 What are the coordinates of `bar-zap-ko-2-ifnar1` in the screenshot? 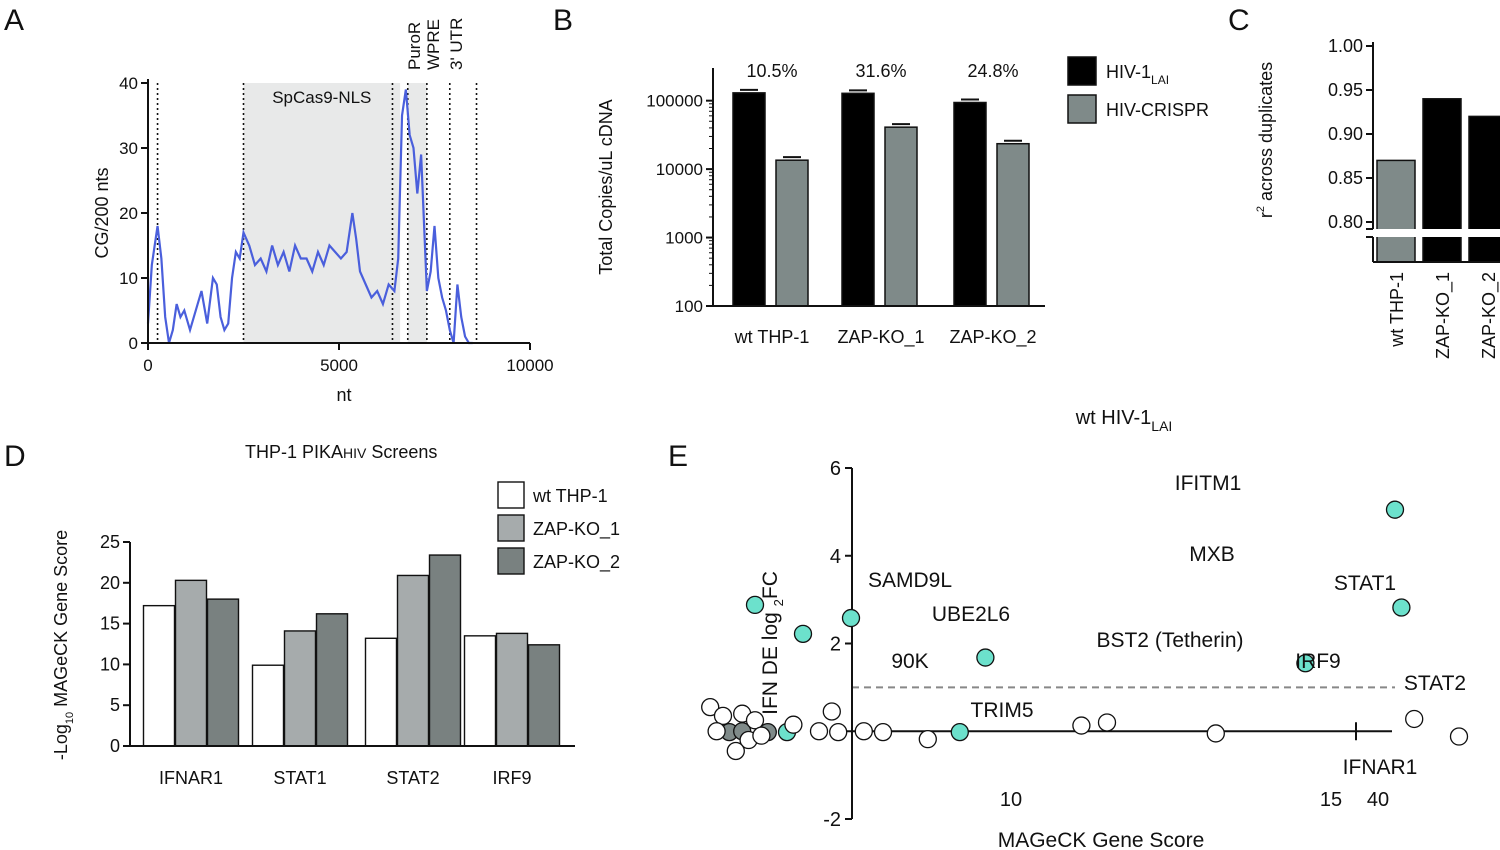 It's located at (223, 672).